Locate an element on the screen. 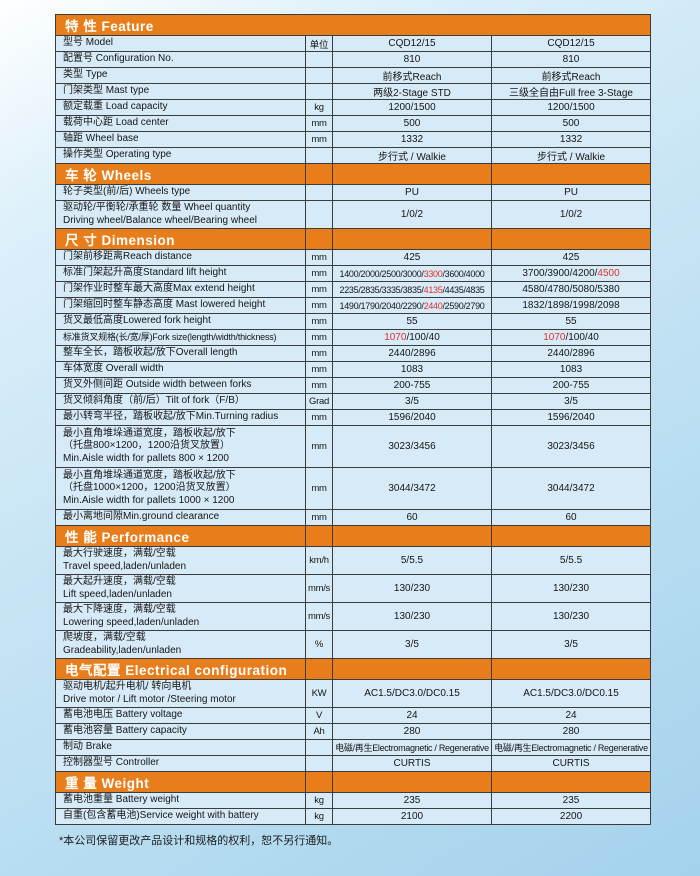 Image resolution: width=700 pixels, height=876 pixels. value-cell-col2: 1070/100/40 is located at coordinates (571, 337).